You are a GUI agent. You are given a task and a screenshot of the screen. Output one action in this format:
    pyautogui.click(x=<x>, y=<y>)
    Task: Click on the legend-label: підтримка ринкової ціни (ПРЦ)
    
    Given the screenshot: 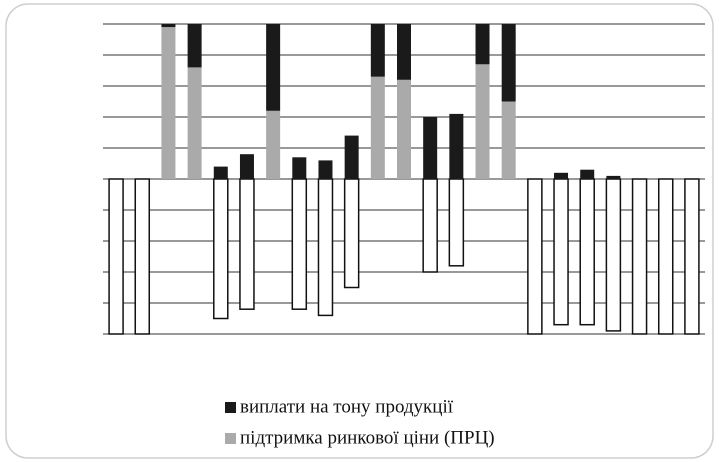 What is the action you would take?
    pyautogui.click(x=367, y=437)
    